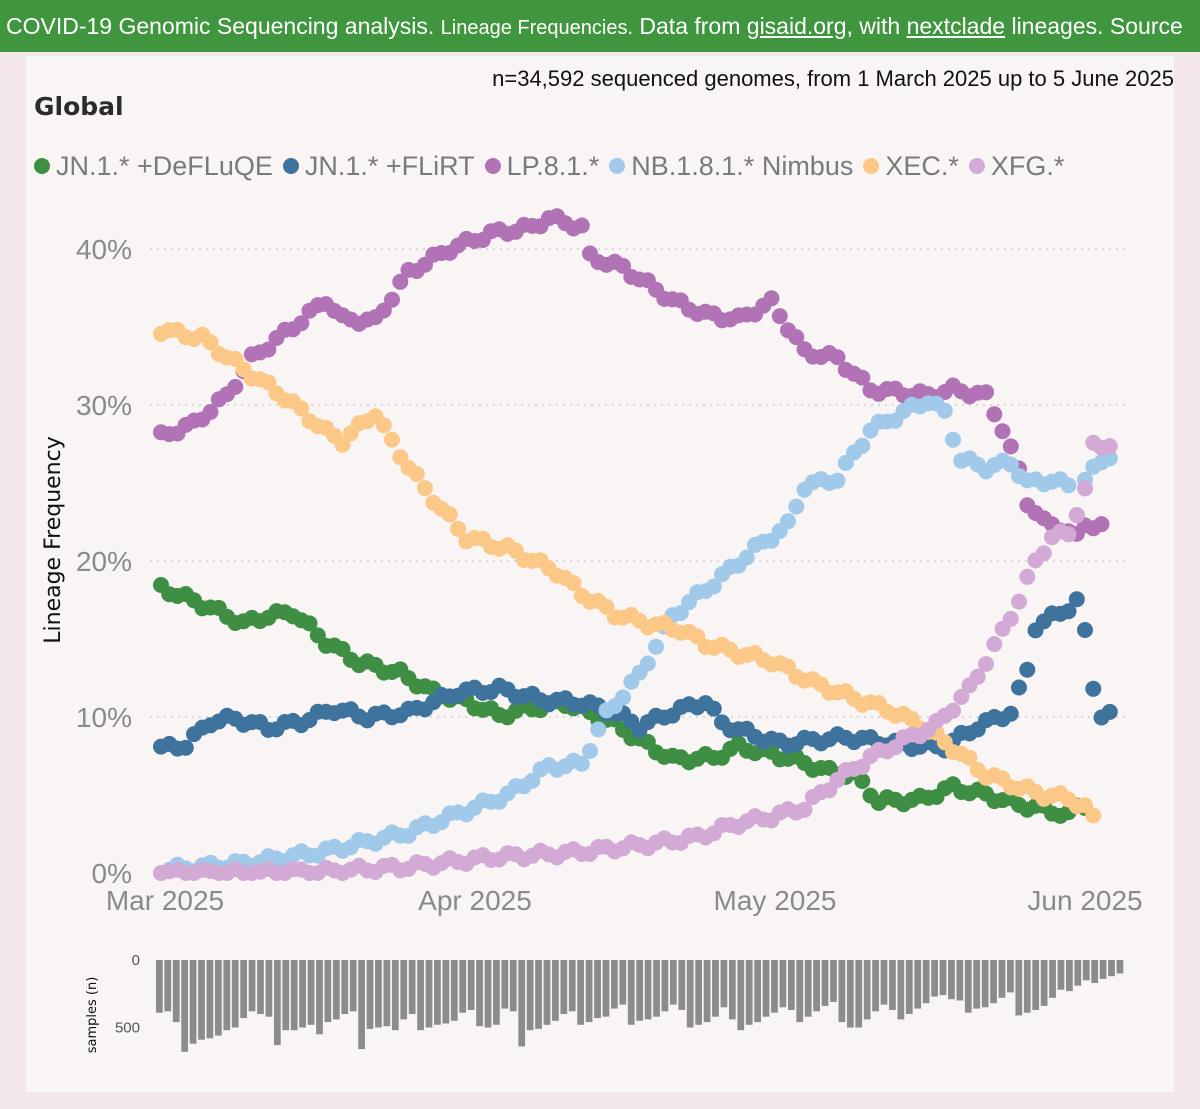 The width and height of the screenshot is (1200, 1109). What do you see at coordinates (378, 166) in the screenshot?
I see `legend-item-jn1-flirt: JN.1.* +FLiRT` at bounding box center [378, 166].